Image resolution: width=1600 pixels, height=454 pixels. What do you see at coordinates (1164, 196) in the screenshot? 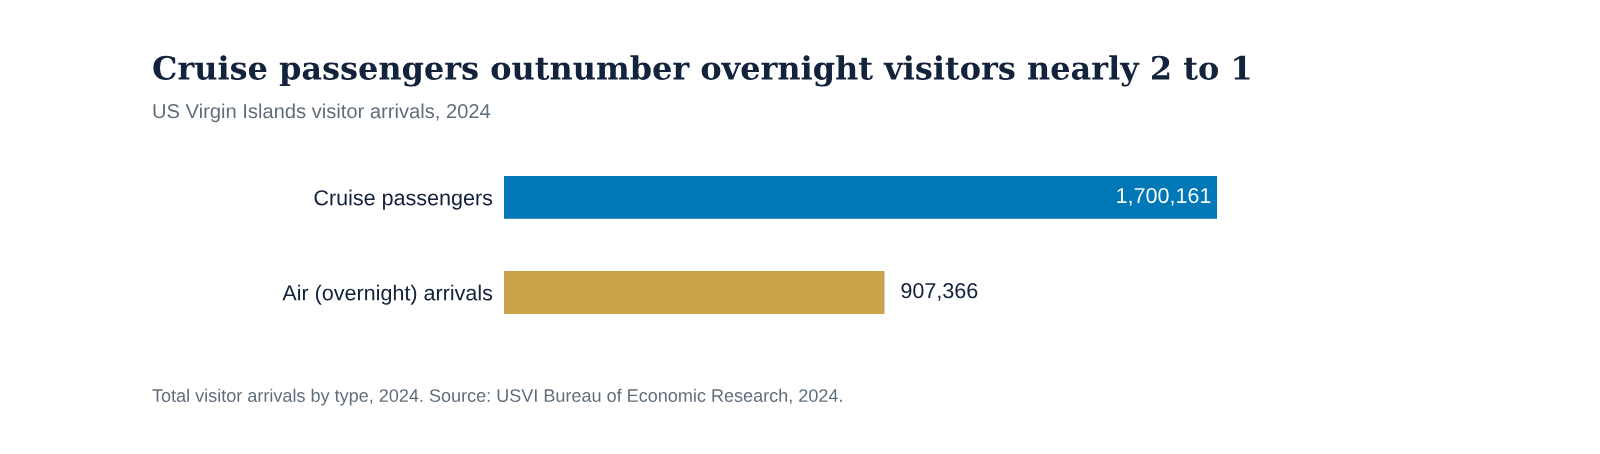
I see `data-label: 1,700,161` at bounding box center [1164, 196].